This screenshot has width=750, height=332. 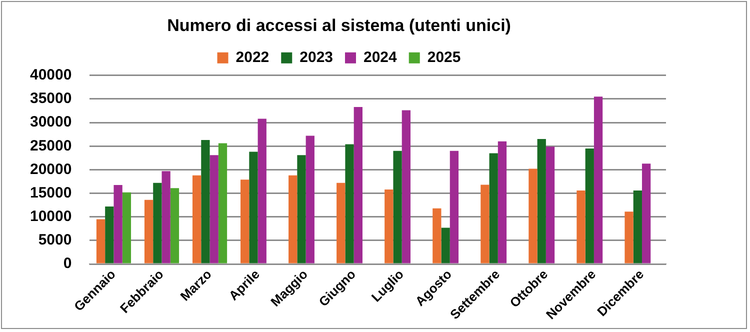 I want to click on y-tick-label: 25000, so click(x=51, y=145).